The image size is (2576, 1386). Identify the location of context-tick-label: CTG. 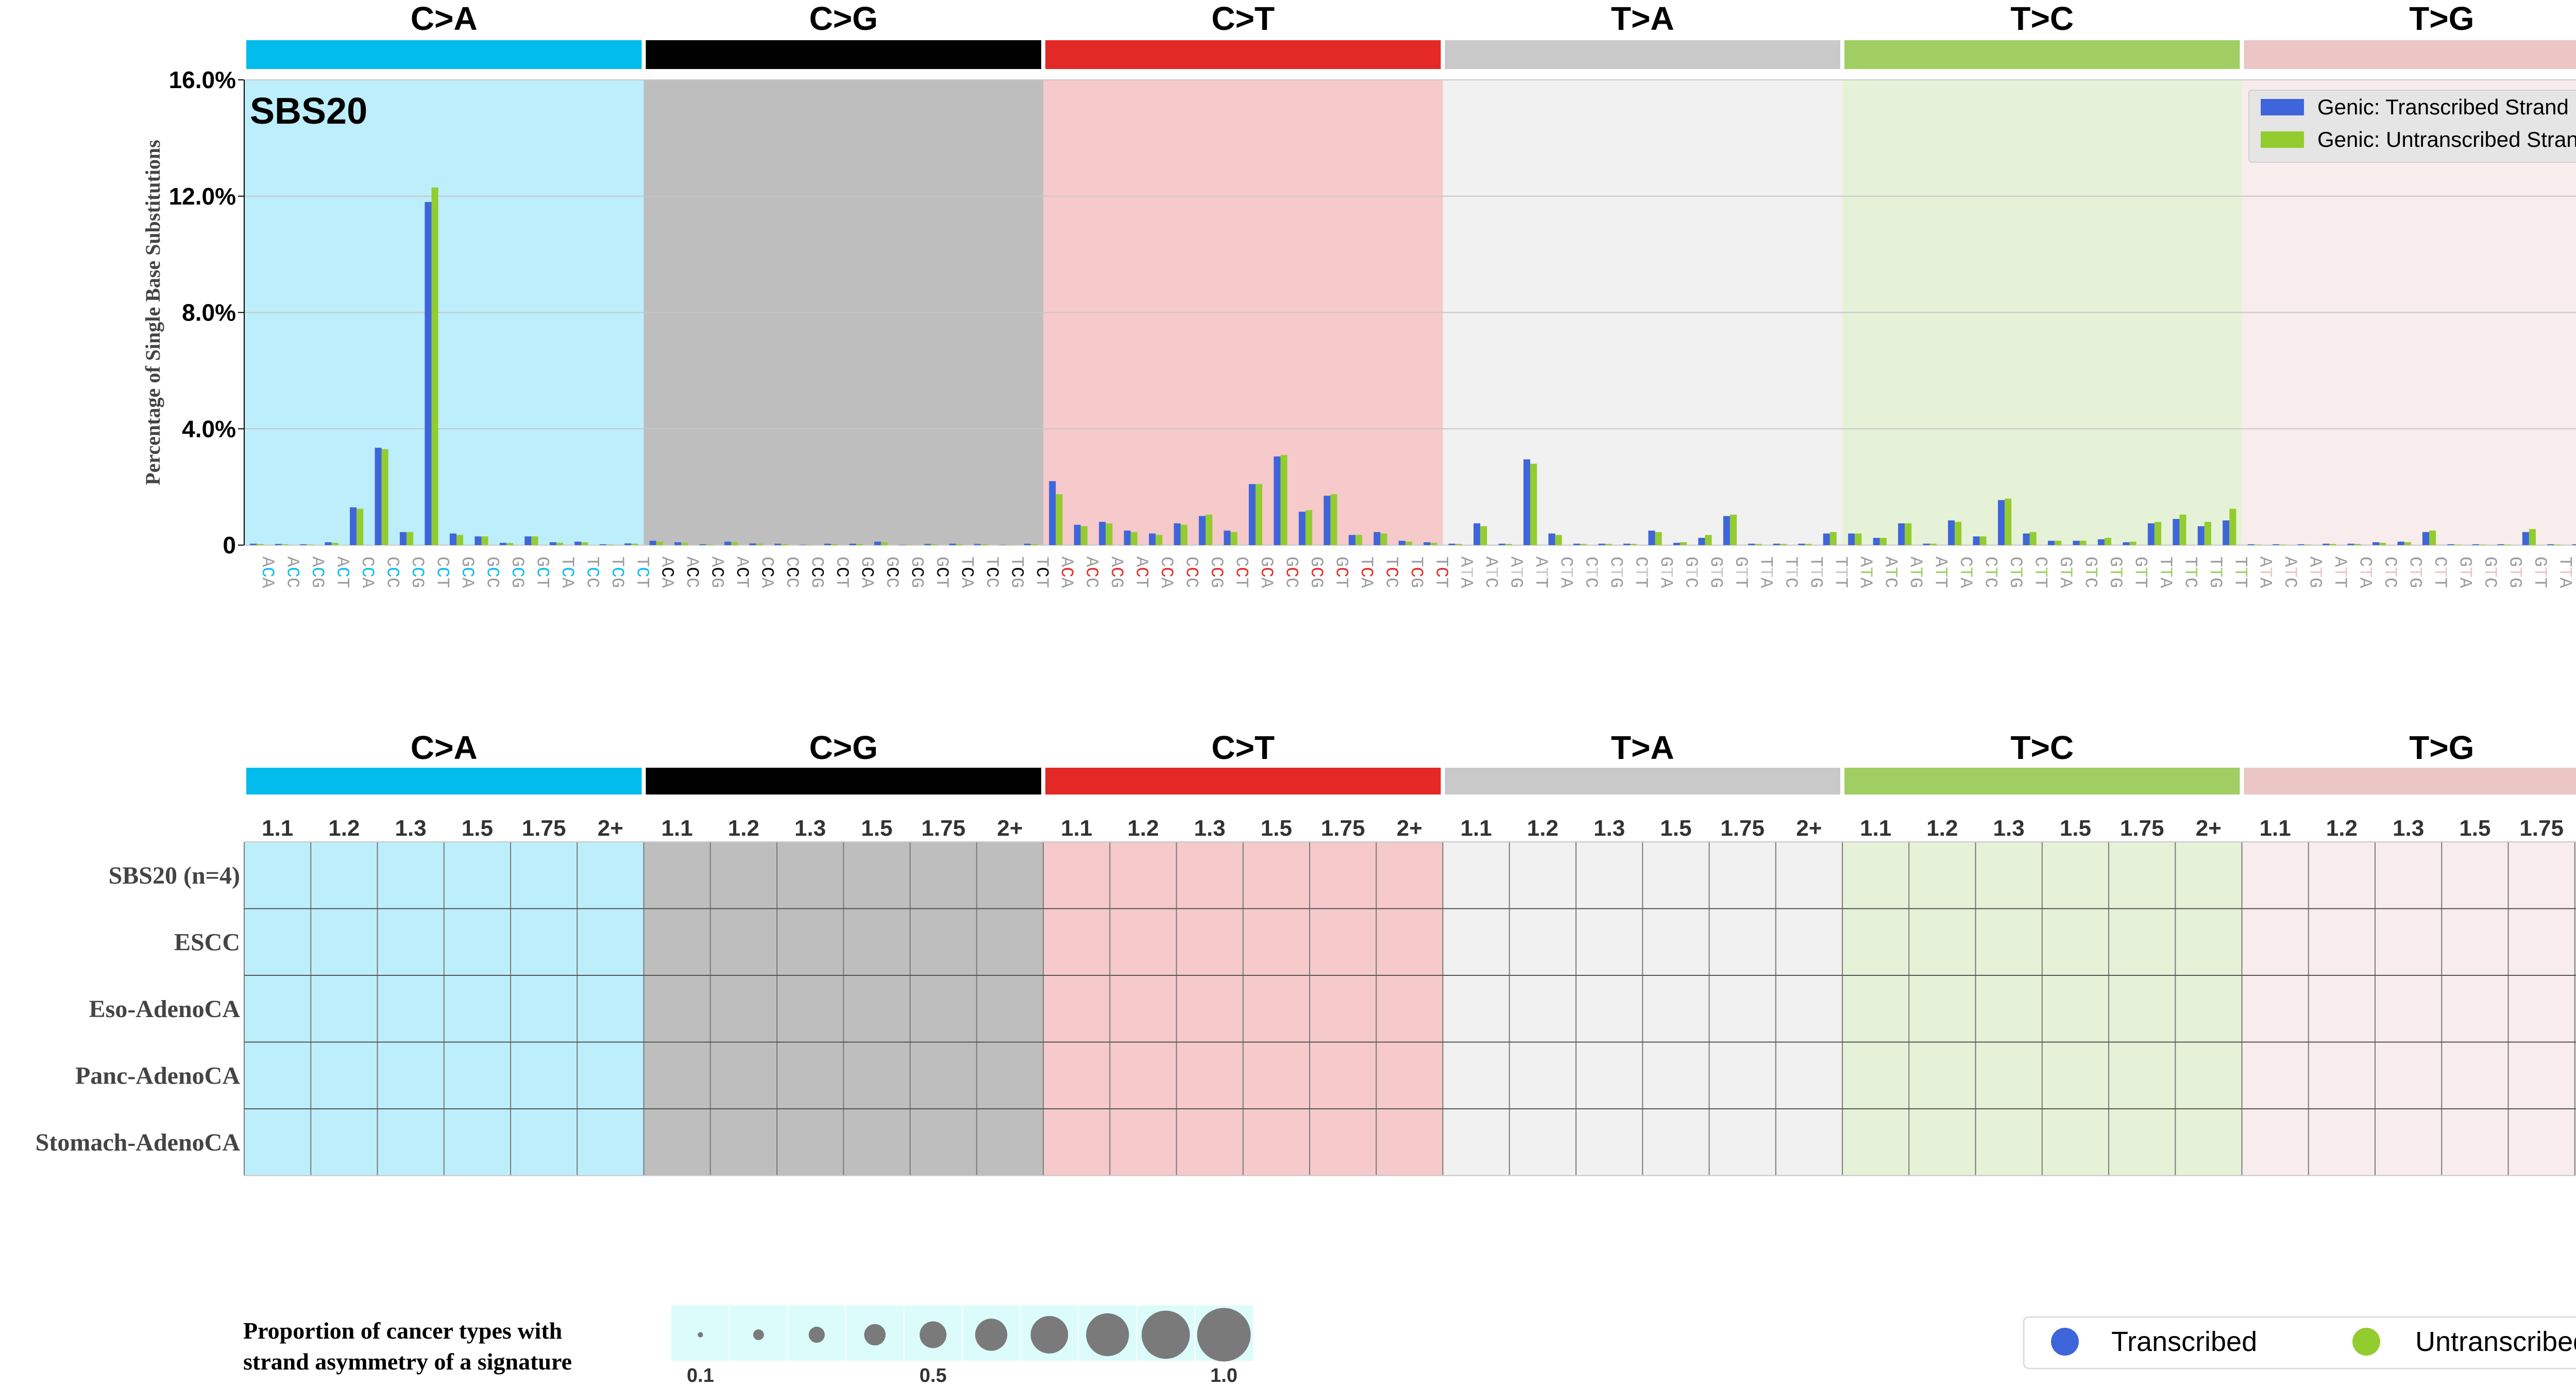
(2415, 572).